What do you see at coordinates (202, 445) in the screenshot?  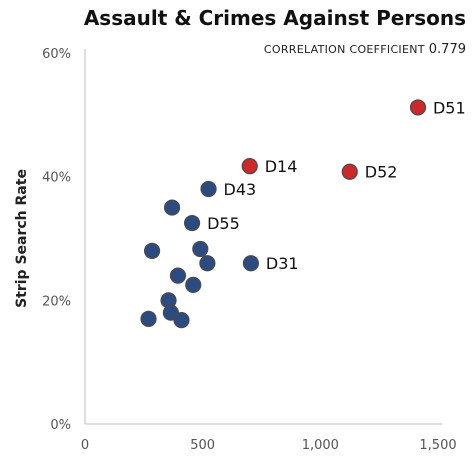 I see `x-tick-label: 500` at bounding box center [202, 445].